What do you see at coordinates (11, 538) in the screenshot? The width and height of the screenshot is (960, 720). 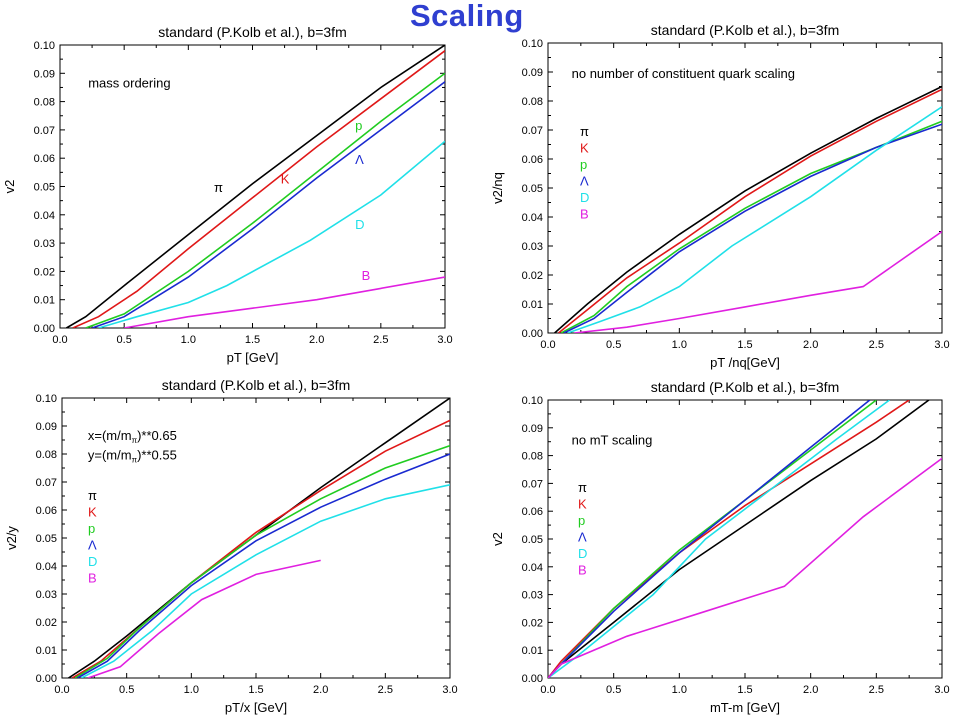 I see `y-axis-label: v2/y` at bounding box center [11, 538].